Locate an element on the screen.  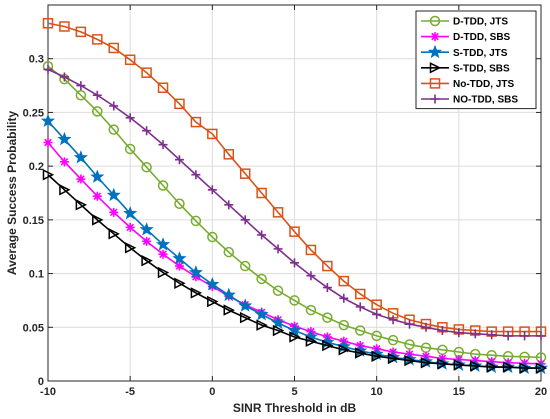
legend-entry: D-TDD, JTS is located at coordinates (464, 21).